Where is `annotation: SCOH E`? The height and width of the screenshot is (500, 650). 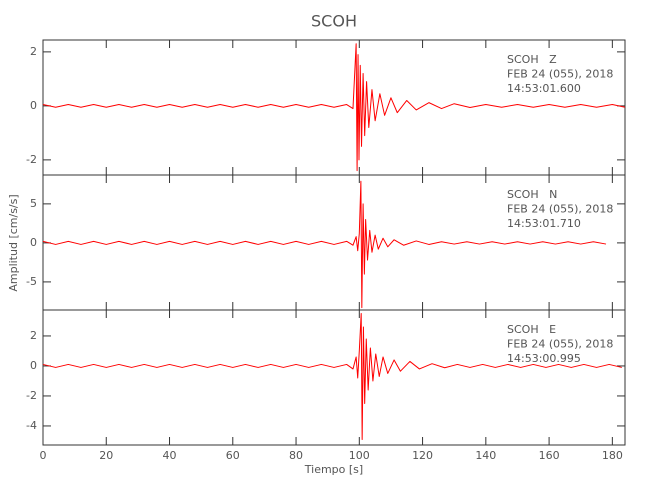 annotation: SCOH E is located at coordinates (531, 329).